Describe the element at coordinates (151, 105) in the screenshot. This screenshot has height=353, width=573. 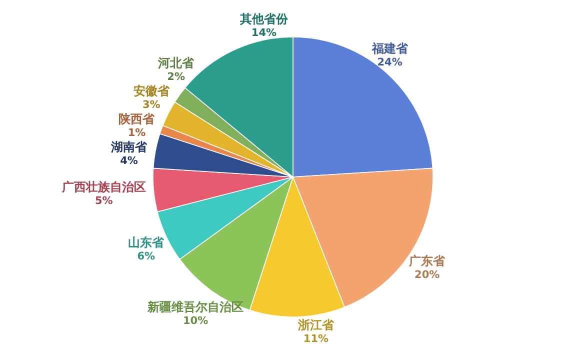
I see `data-label: 3%` at that location.